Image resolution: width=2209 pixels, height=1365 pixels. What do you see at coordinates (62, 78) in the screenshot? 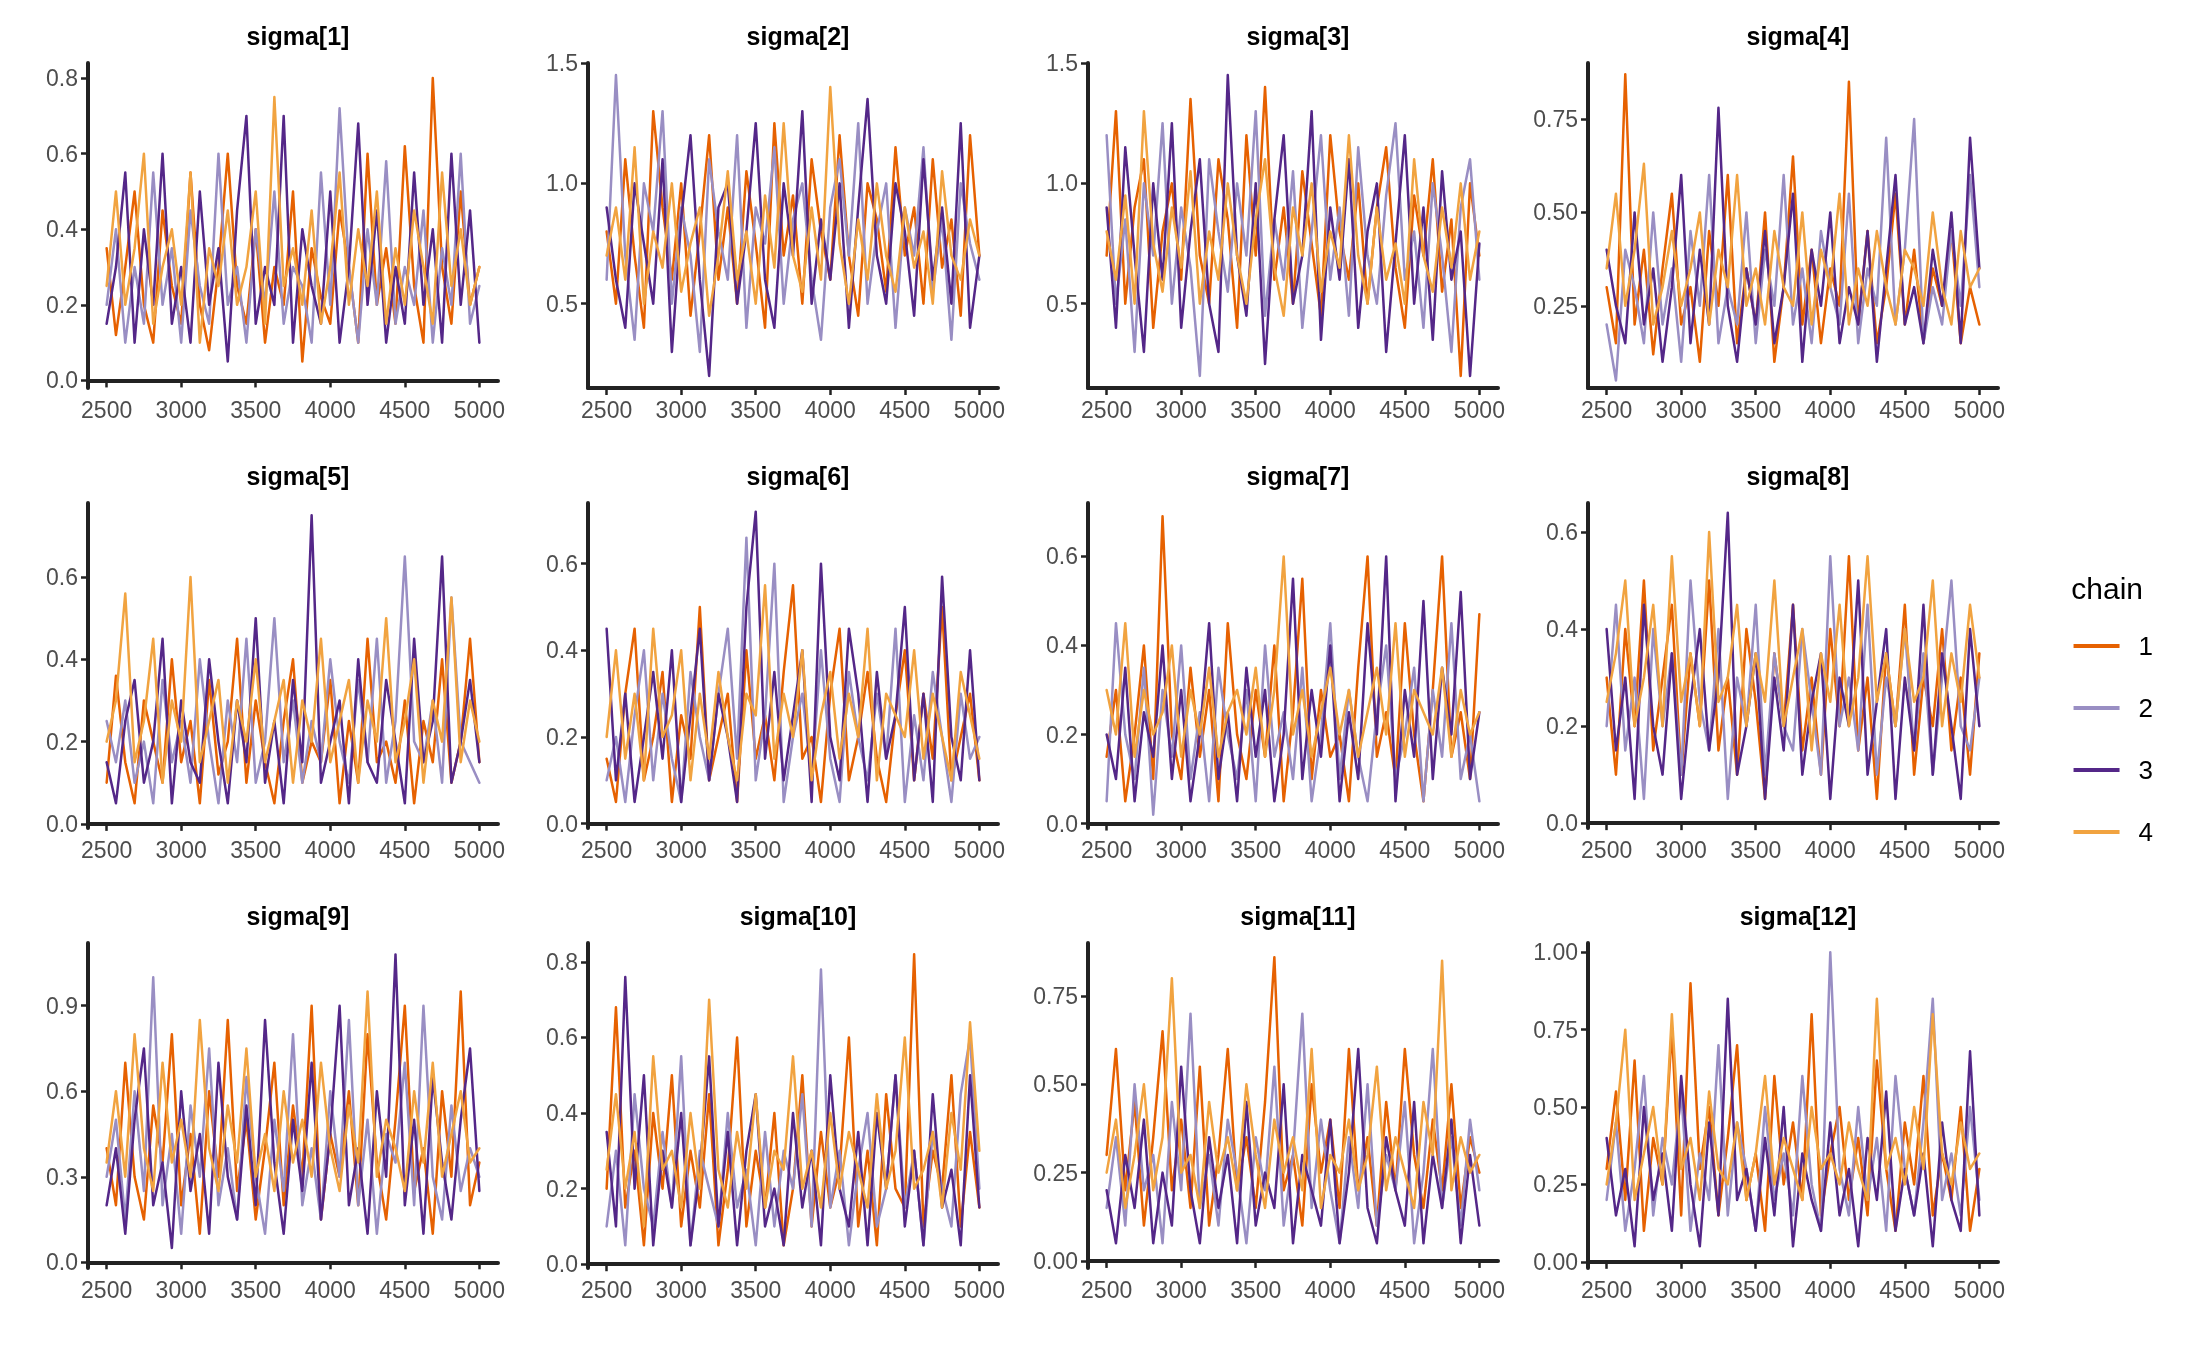
I see `y-tick-label: 0.8` at bounding box center [62, 78].